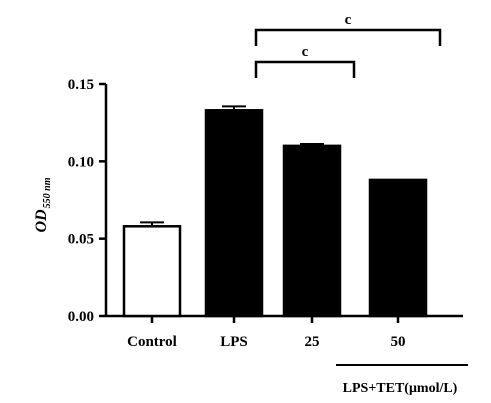 The image size is (491, 403). I want to click on y-axis-label-main: OD, so click(41, 221).